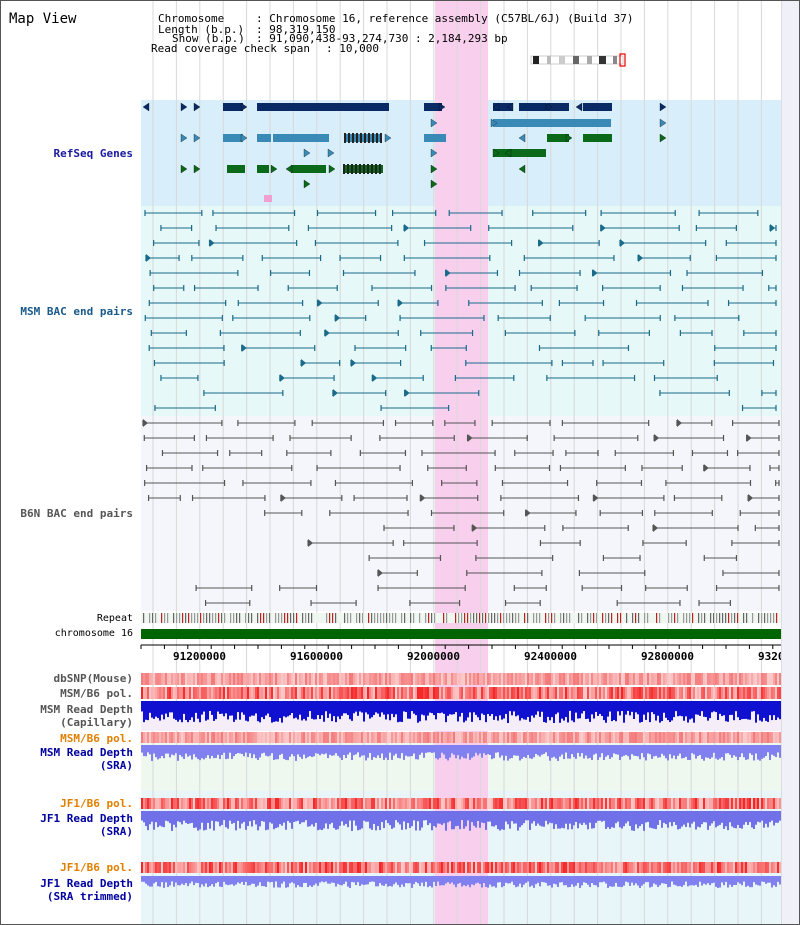  Describe the element at coordinates (461, 634) in the screenshot. I see `chromosome-bar` at that location.